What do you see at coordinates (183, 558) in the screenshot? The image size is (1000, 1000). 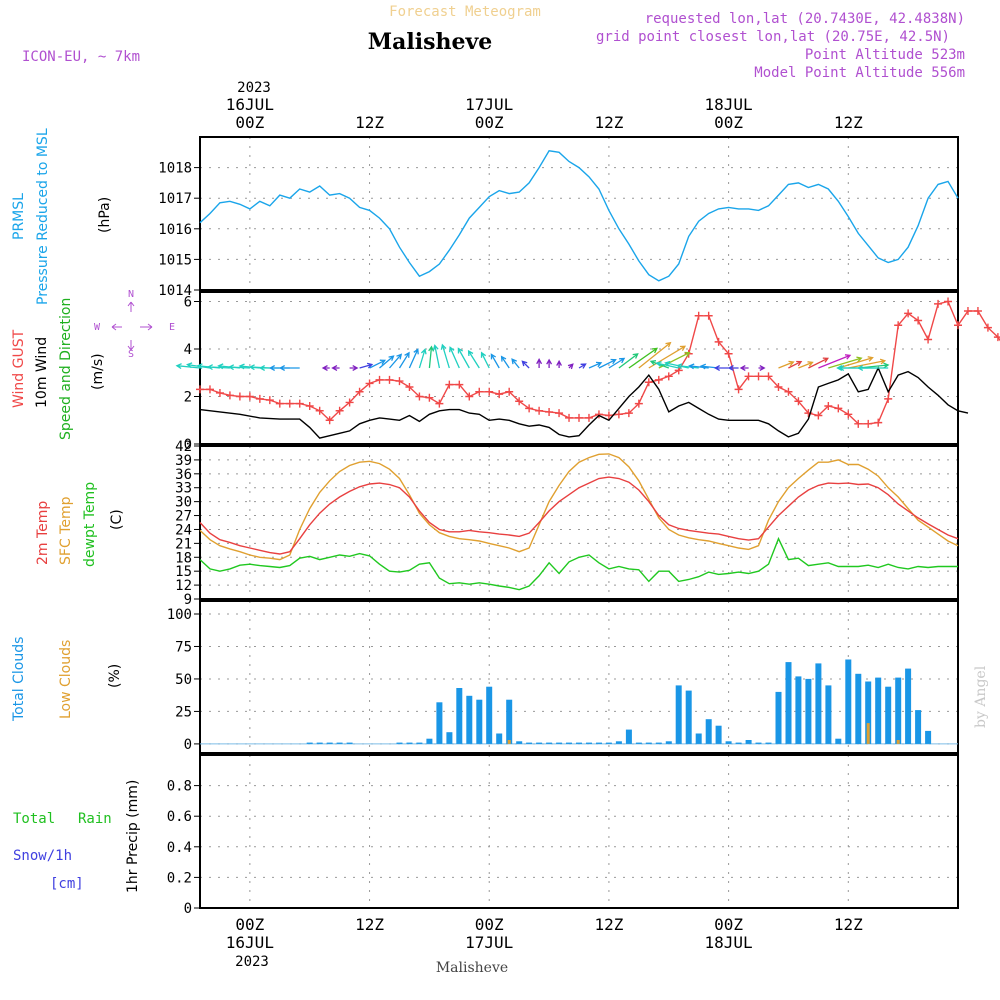 I see `y-tick-label: 18` at bounding box center [183, 558].